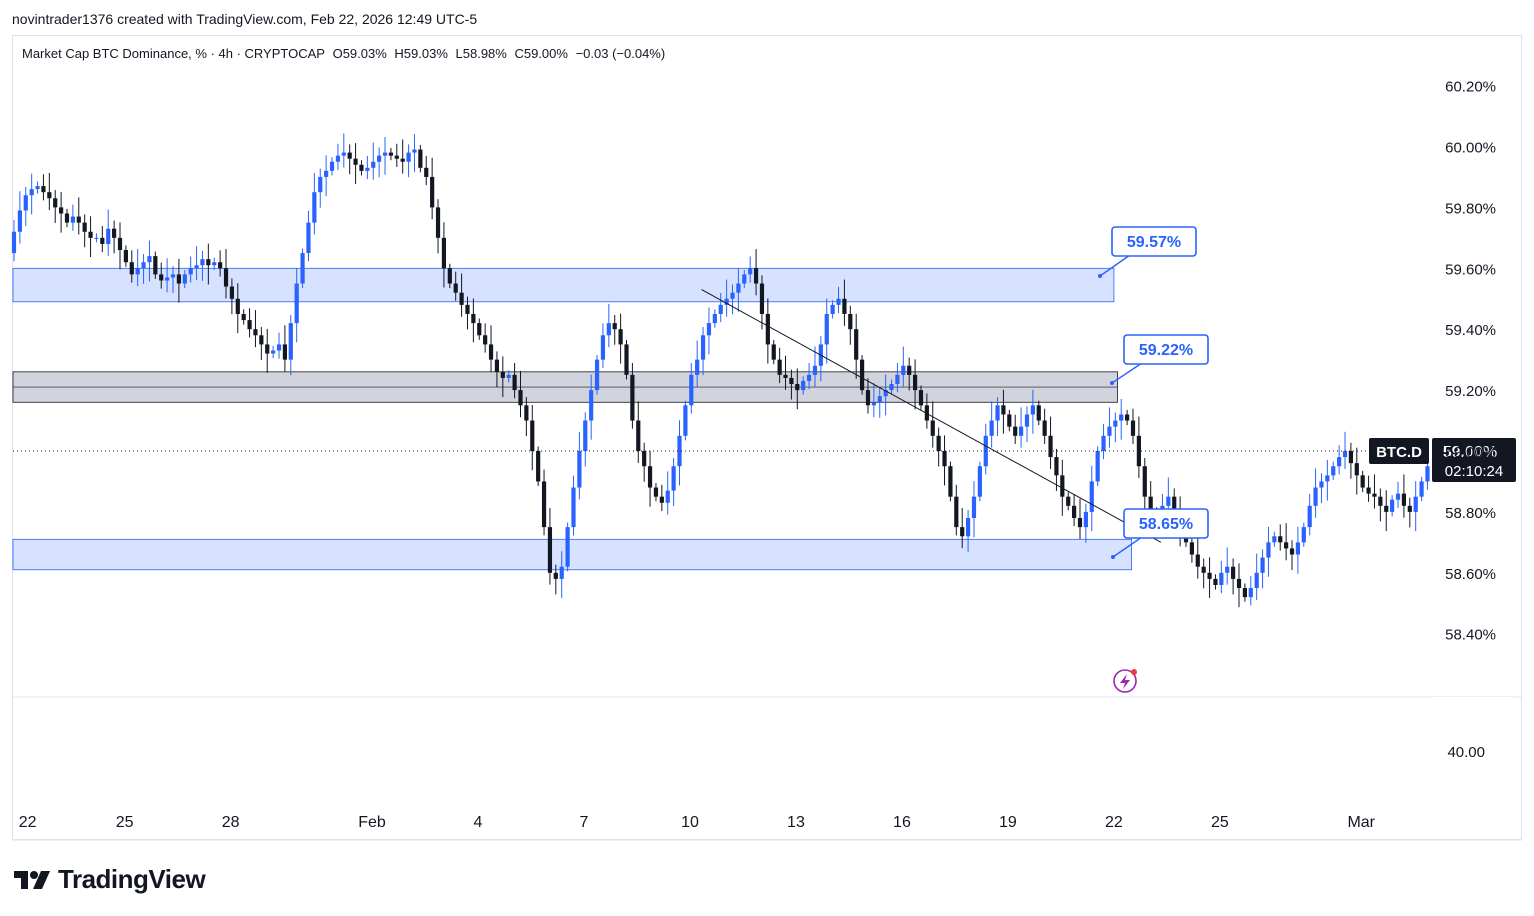  Describe the element at coordinates (1470, 391) in the screenshot. I see `y-tick-label: 59.20%` at that location.